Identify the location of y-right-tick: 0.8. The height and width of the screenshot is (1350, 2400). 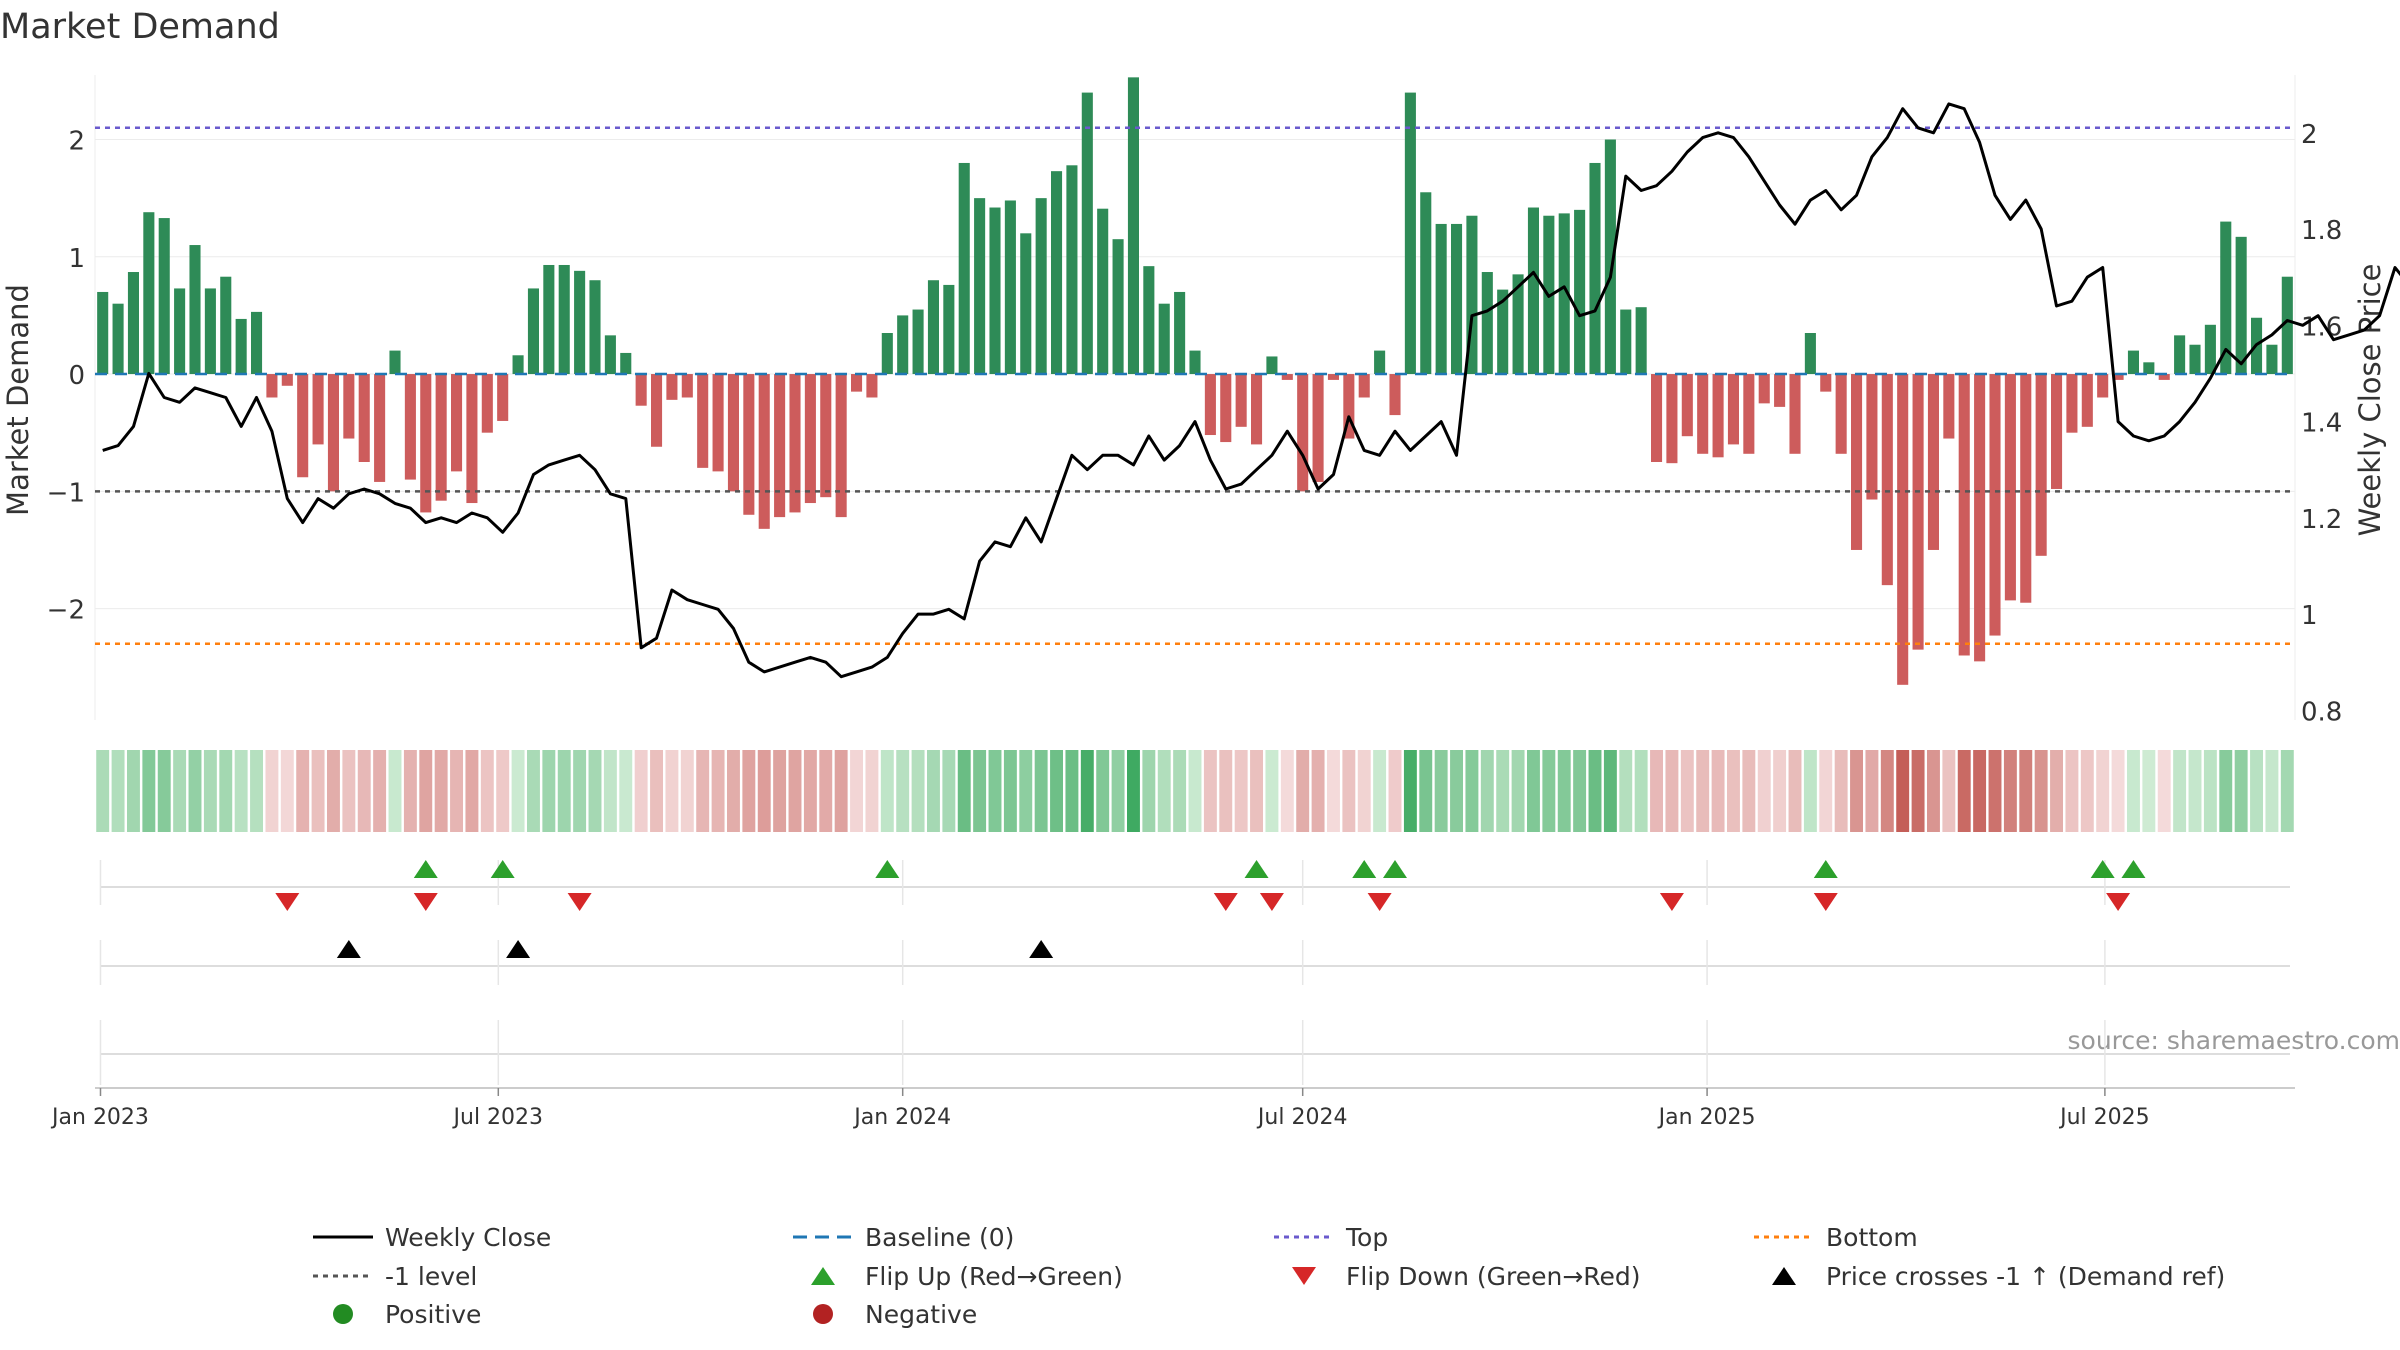
(2321, 712).